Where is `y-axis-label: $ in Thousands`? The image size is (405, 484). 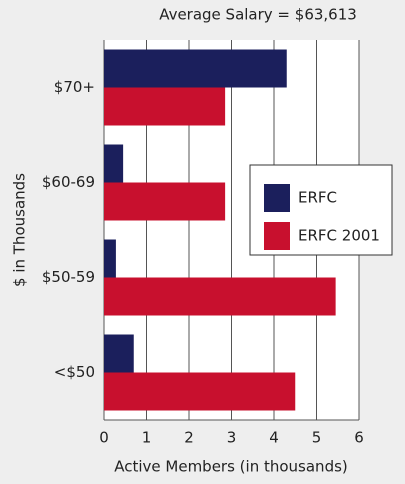 y-axis-label: $ in Thousands is located at coordinates (20, 230).